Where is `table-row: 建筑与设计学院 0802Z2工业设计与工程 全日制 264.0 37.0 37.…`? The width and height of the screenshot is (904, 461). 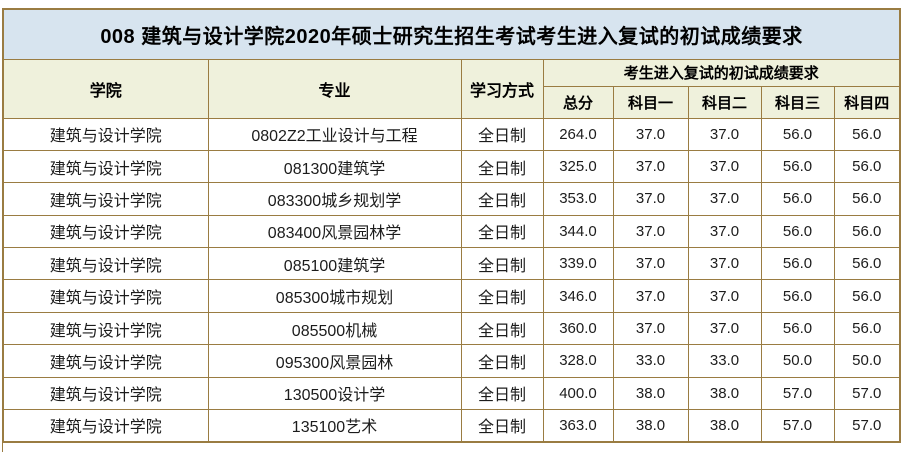
table-row: 建筑与设计学院 0802Z2工业设计与工程 全日制 264.0 37.0 37.… is located at coordinates (451, 134).